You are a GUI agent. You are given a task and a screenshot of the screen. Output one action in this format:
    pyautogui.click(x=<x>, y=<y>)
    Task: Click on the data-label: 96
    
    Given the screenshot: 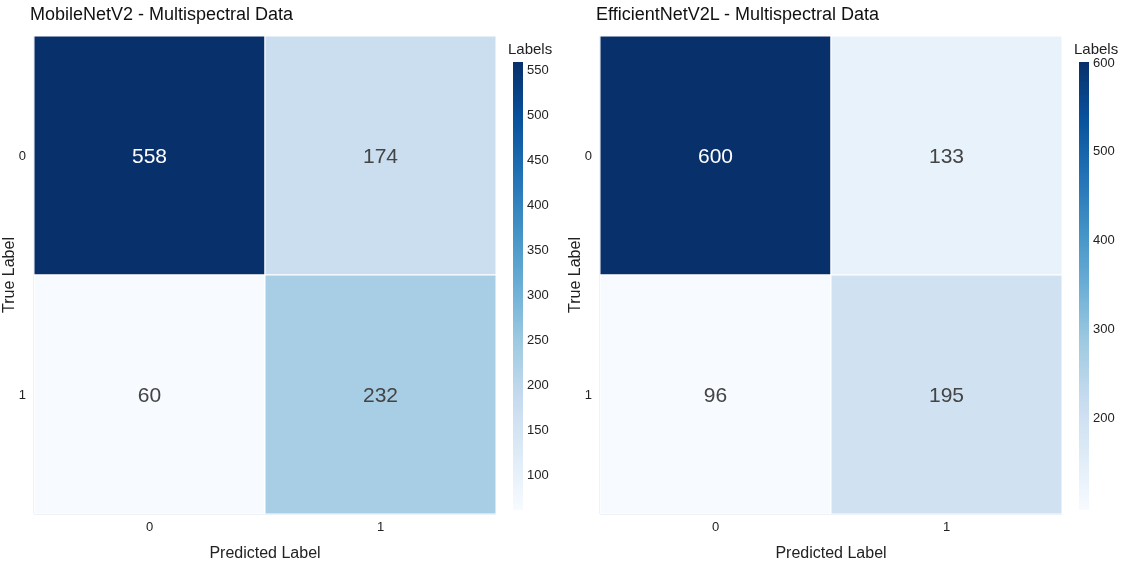 What is the action you would take?
    pyautogui.click(x=715, y=394)
    